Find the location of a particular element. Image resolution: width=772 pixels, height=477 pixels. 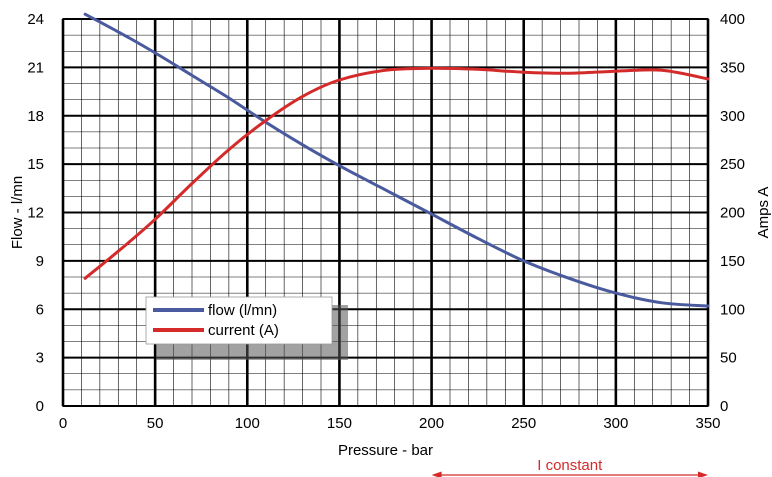

annotation: I constant is located at coordinates (569, 467).